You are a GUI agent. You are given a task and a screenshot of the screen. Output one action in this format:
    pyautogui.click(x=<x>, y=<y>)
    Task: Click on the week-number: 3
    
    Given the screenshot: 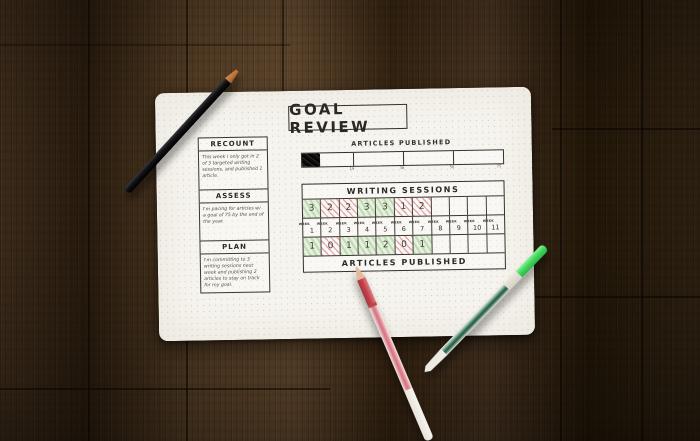 What is the action you would take?
    pyautogui.click(x=348, y=229)
    